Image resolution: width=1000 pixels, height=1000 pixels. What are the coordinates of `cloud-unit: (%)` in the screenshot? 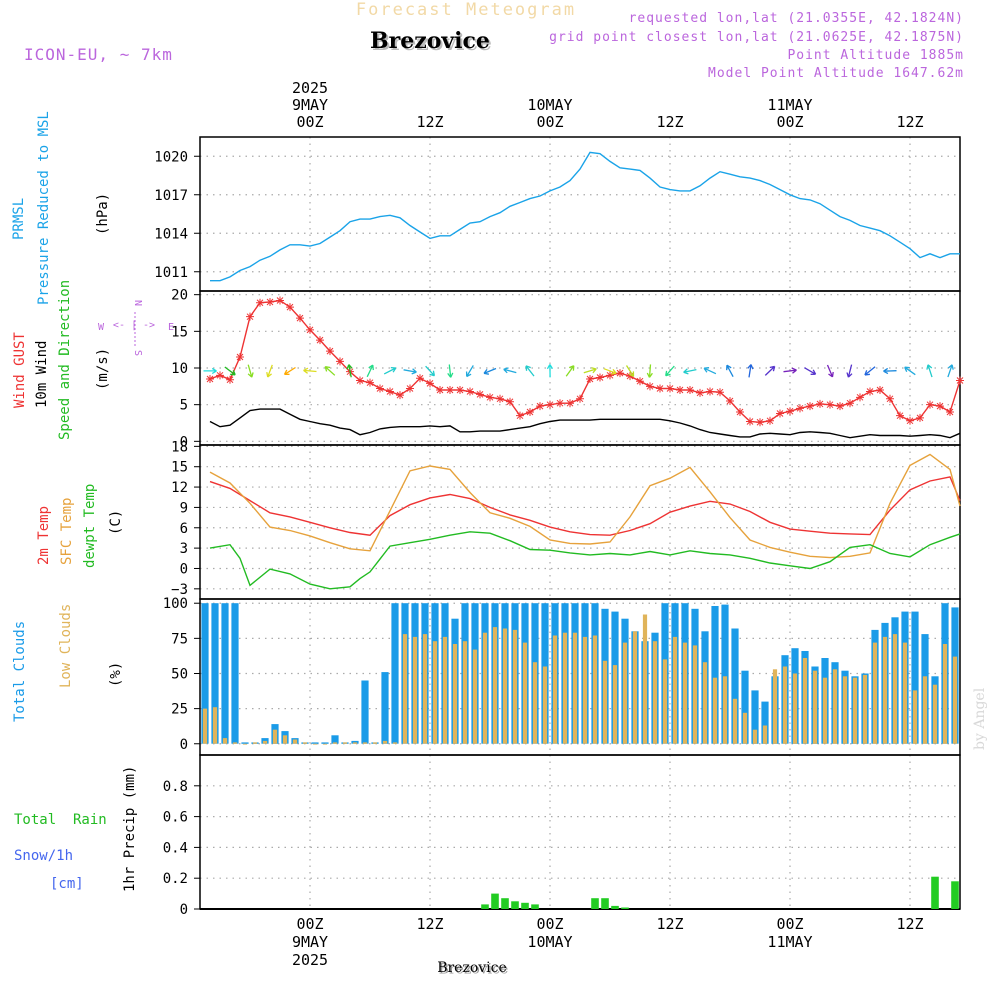 It's located at (116, 674).